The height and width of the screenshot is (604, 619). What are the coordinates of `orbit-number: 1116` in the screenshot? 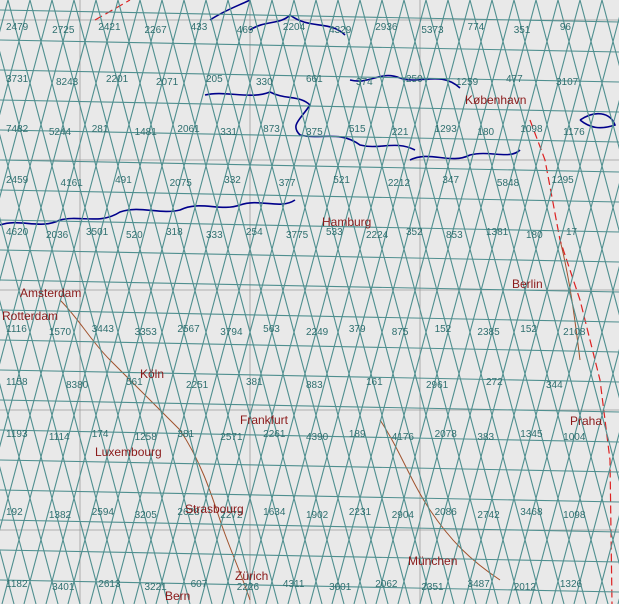 It's located at (16, 329).